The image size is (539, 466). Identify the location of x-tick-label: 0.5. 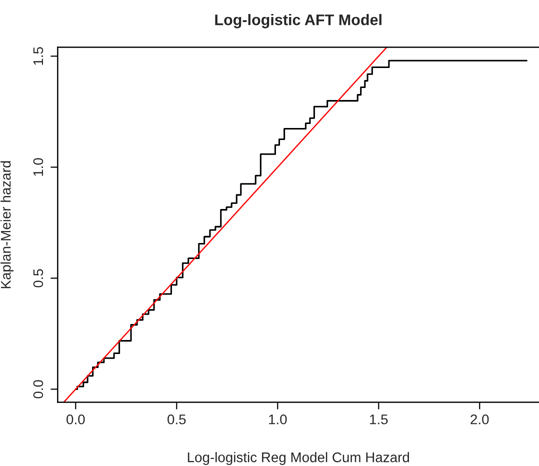
(177, 419).